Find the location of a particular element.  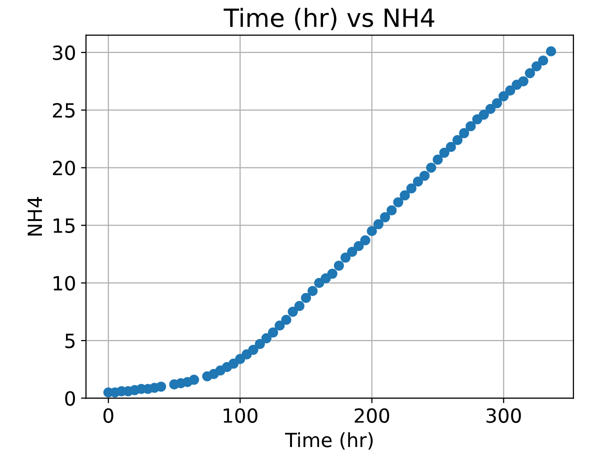

y-tick-label: 25 is located at coordinates (63, 110).